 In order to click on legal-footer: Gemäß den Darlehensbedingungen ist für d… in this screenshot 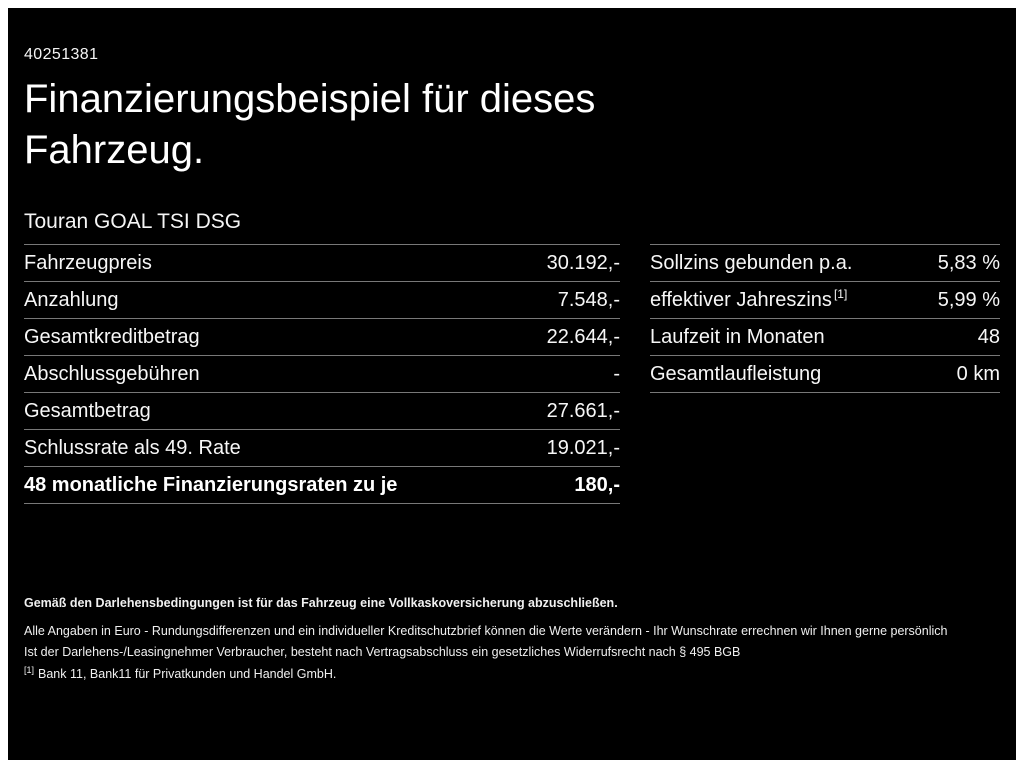, I will do `click(512, 640)`.